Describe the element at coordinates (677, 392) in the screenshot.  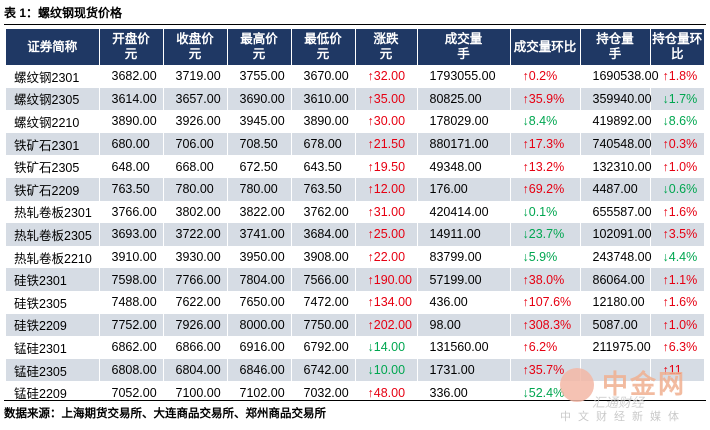
I see `cell-oi-chg` at that location.